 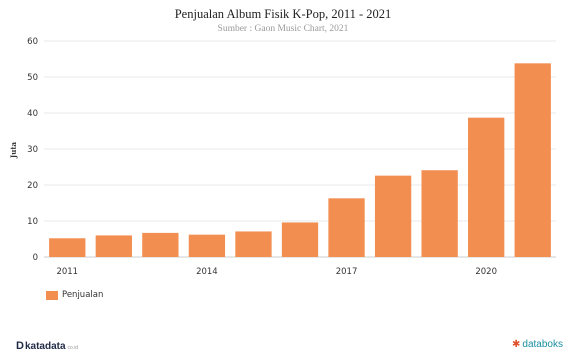 I want to click on bar-2017, so click(x=346, y=227).